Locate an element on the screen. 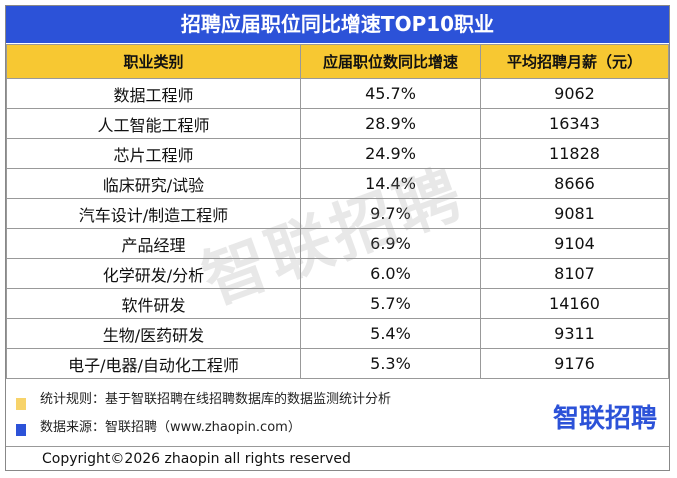  cell: 16343 is located at coordinates (574, 123).